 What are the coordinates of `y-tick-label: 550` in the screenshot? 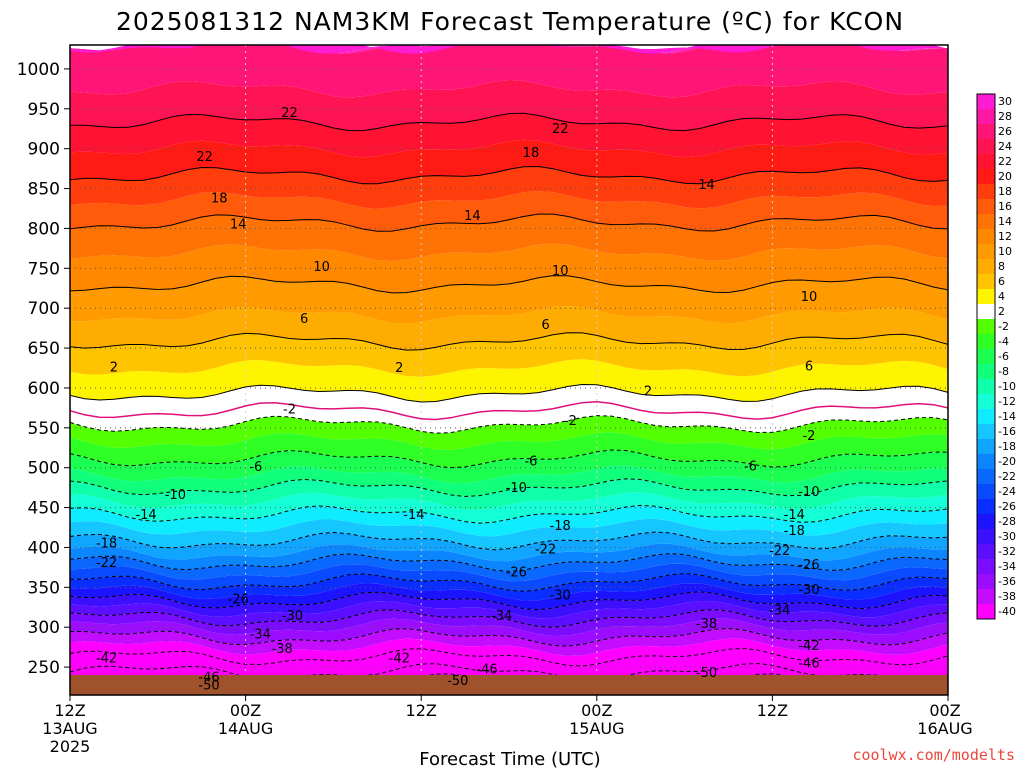 It's located at (44, 429).